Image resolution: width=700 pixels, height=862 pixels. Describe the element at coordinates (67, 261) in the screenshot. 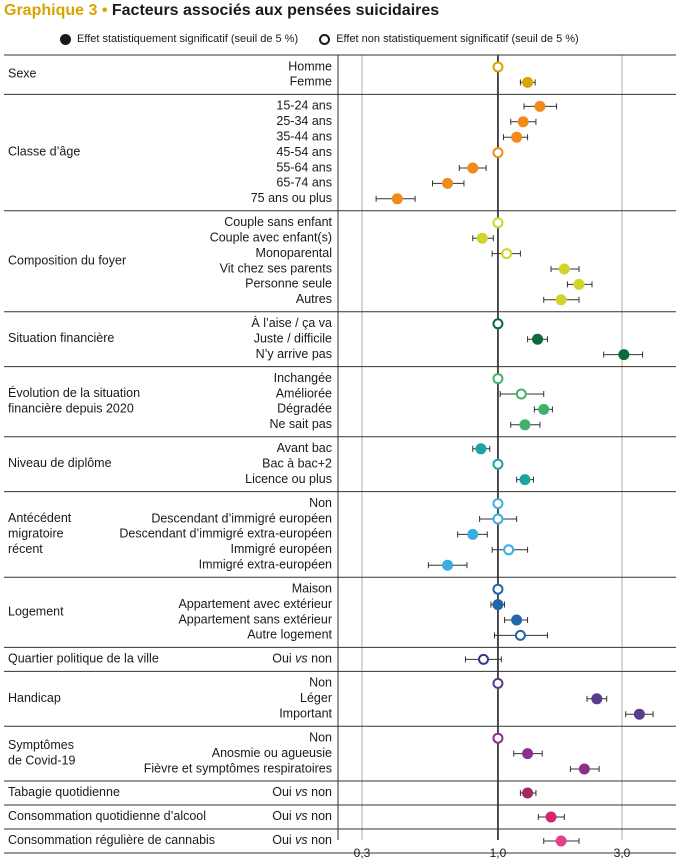

I see `group-label-composition-du-foyer: Composition du foyer` at that location.